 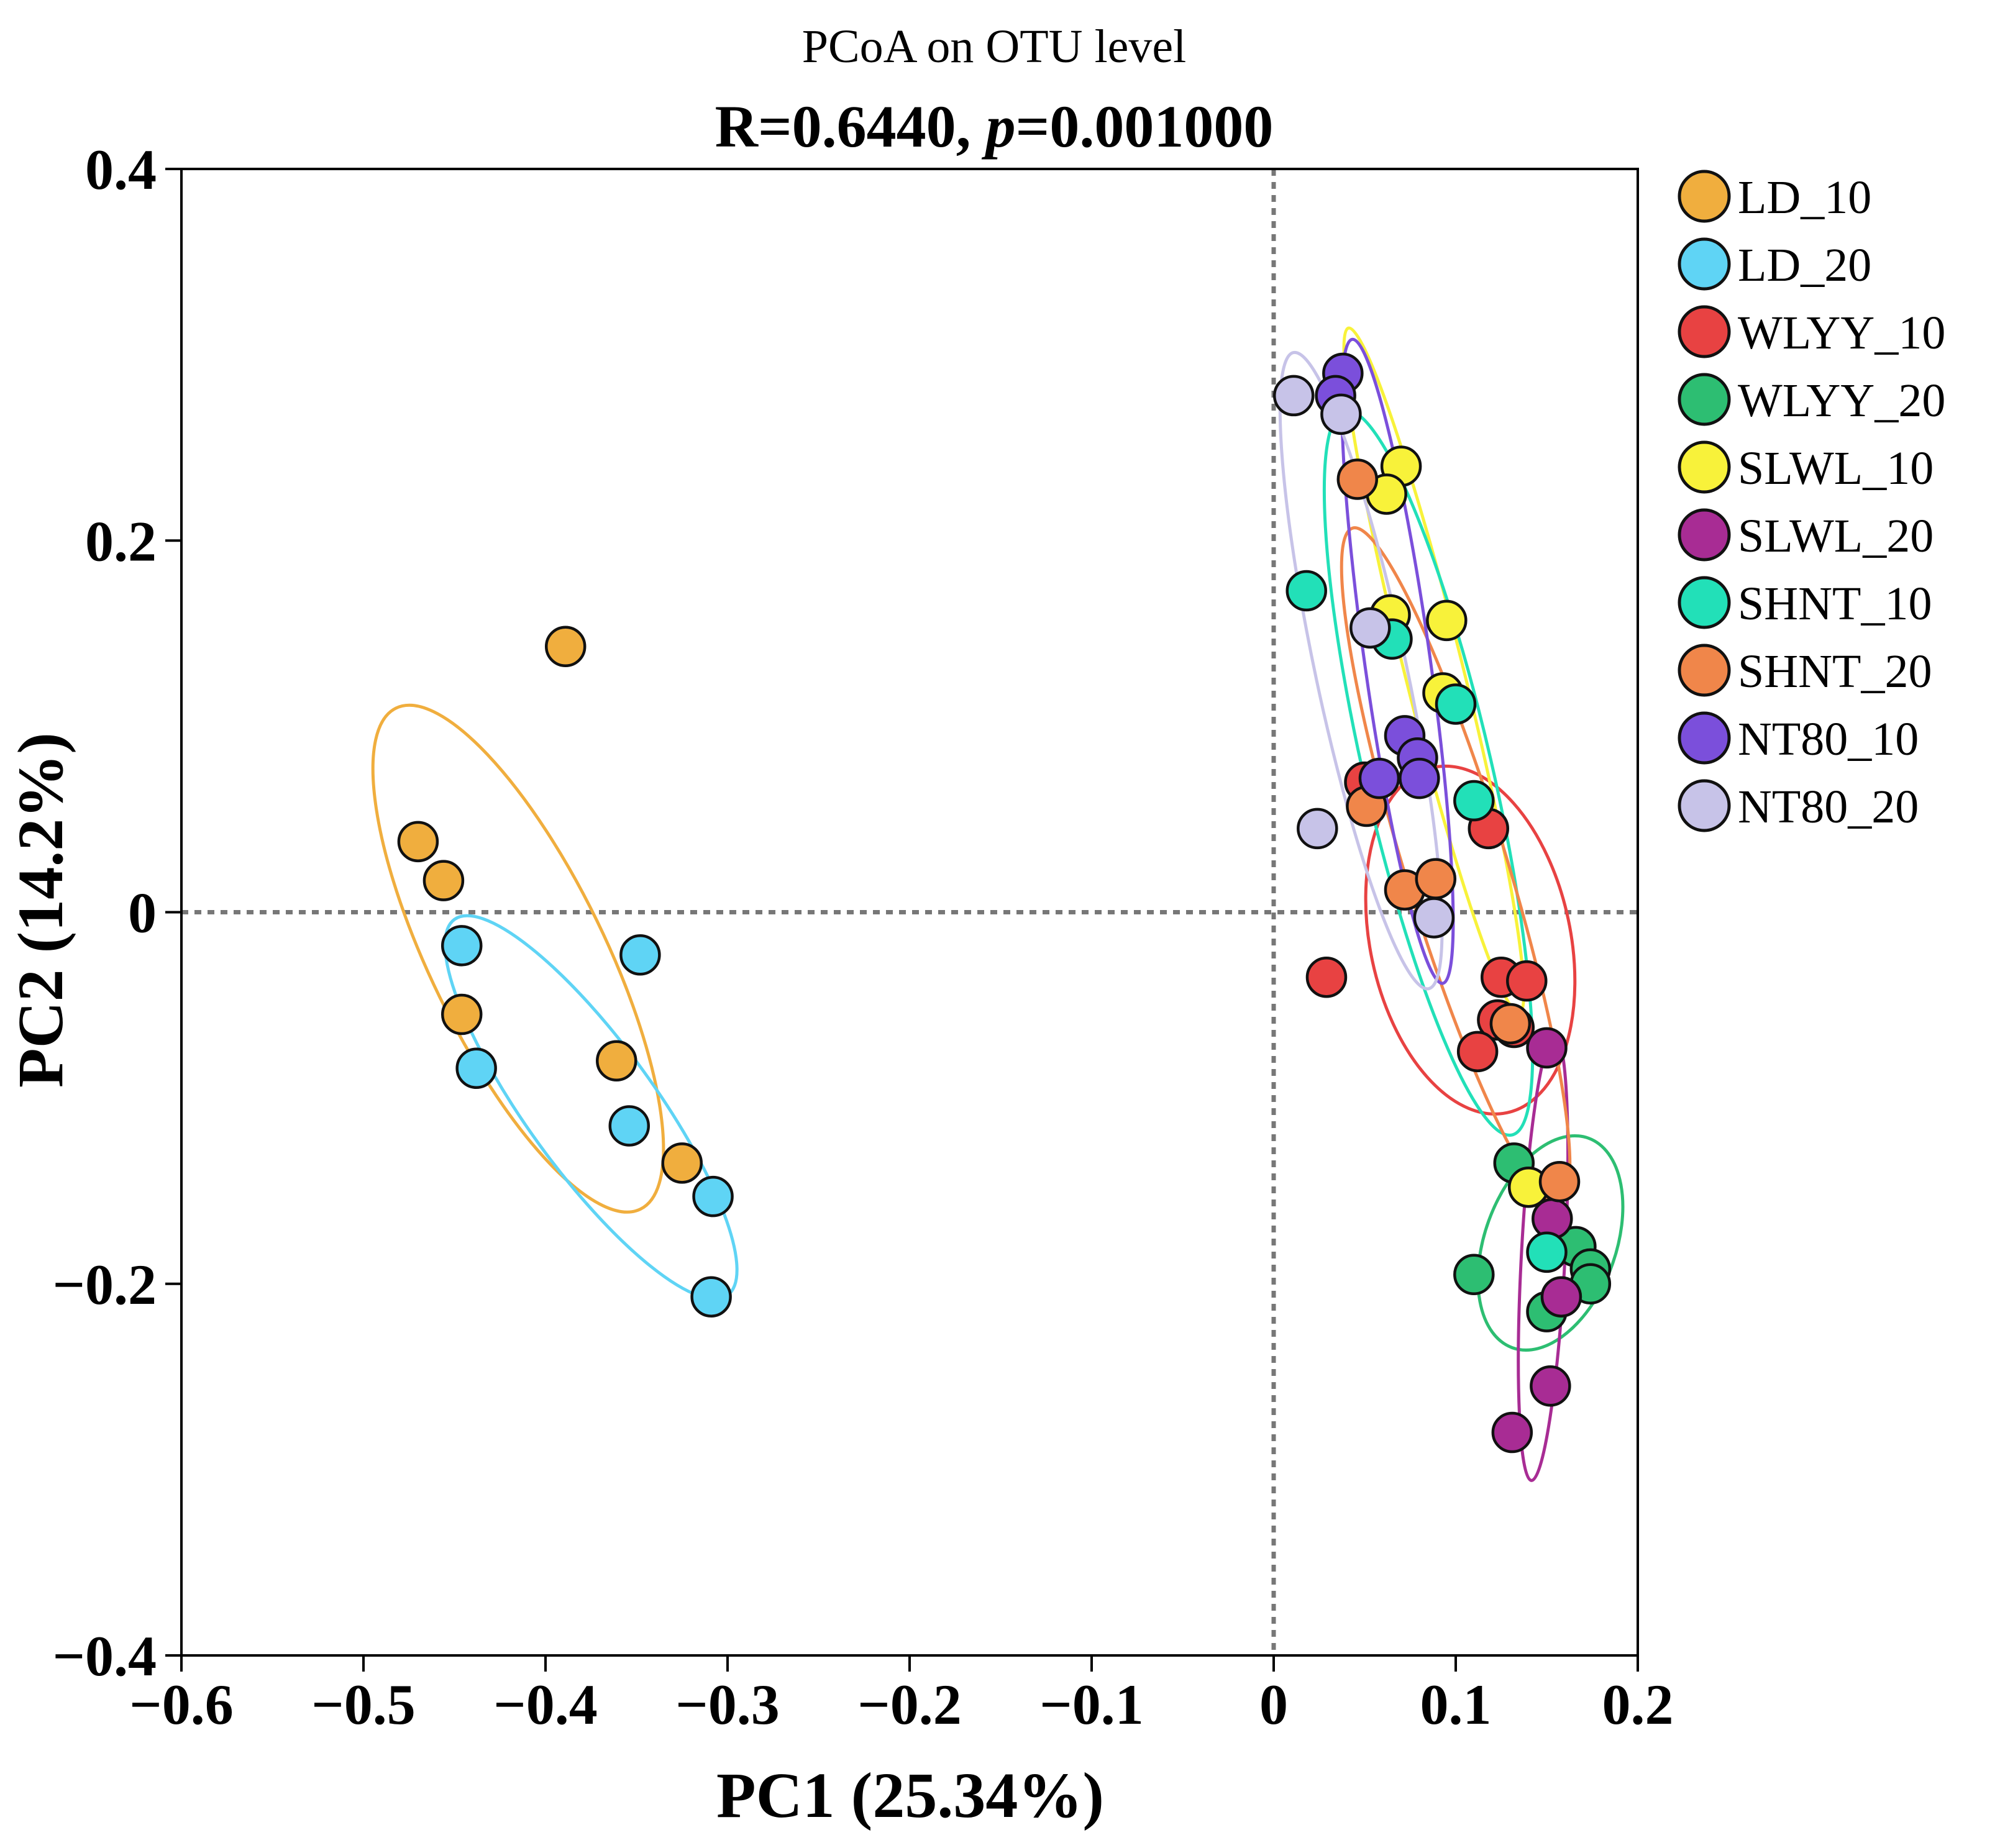 I want to click on chart-subtitle: R=0.6440, p=0.001000, so click(x=994, y=127).